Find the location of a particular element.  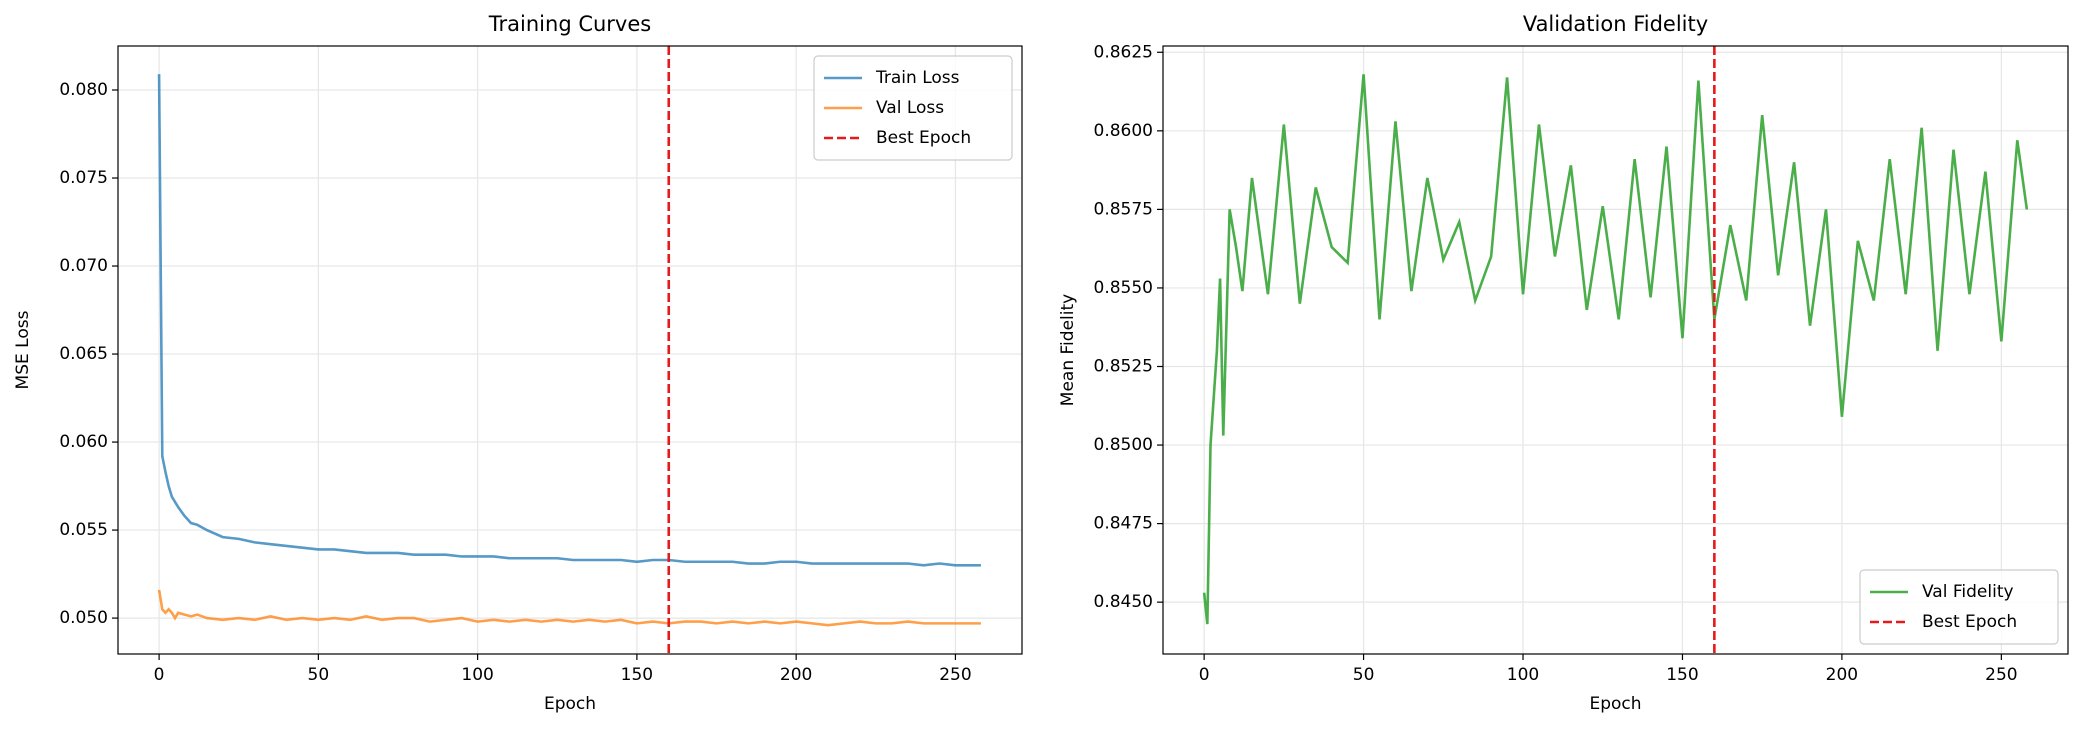

y-tick-label: 0.055 is located at coordinates (83, 530).